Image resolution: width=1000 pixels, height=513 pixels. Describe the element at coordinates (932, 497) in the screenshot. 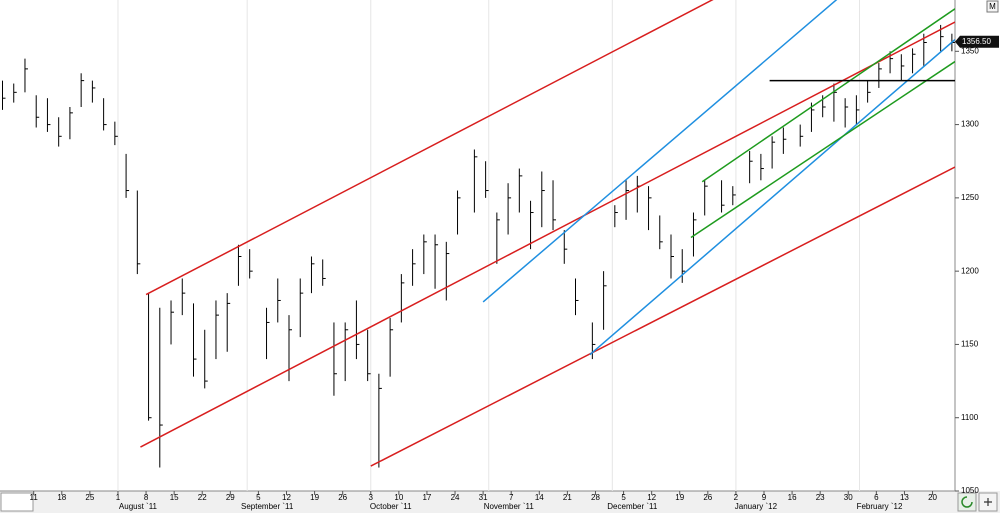

I see `x-tick-label: 20` at that location.